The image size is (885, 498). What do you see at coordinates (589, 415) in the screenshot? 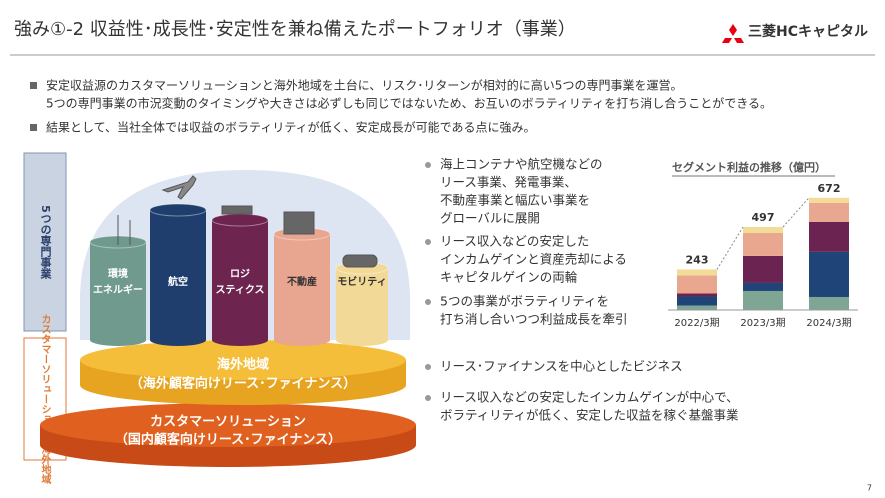
I see `point-text: ボラティリティが低く、安定した収益を稼ぐ基盤事業` at bounding box center [589, 415].